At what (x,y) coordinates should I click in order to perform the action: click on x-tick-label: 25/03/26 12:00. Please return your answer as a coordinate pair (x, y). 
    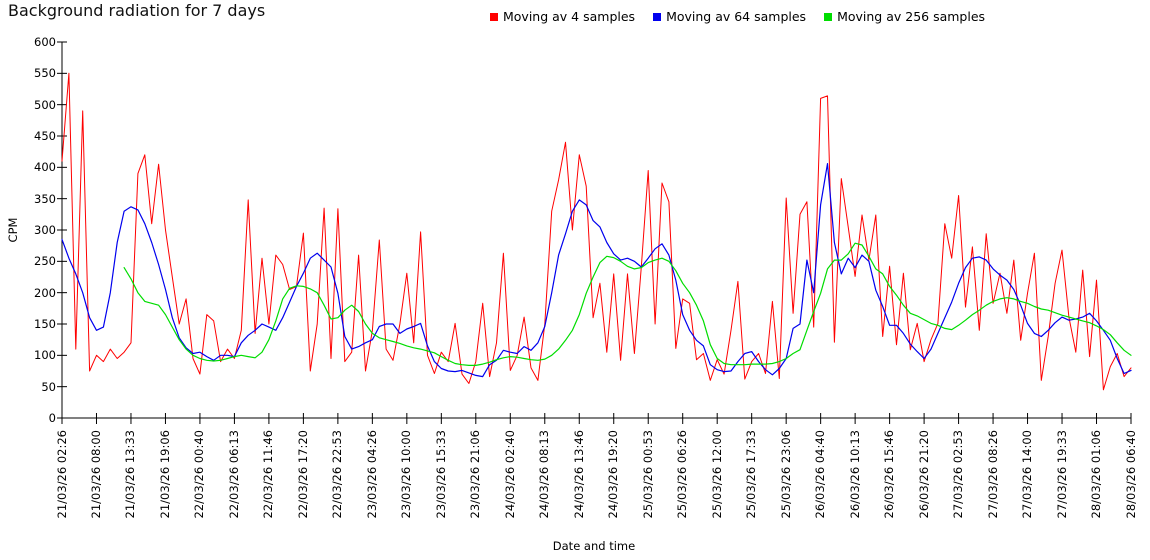
    Looking at the image, I should click on (716, 474).